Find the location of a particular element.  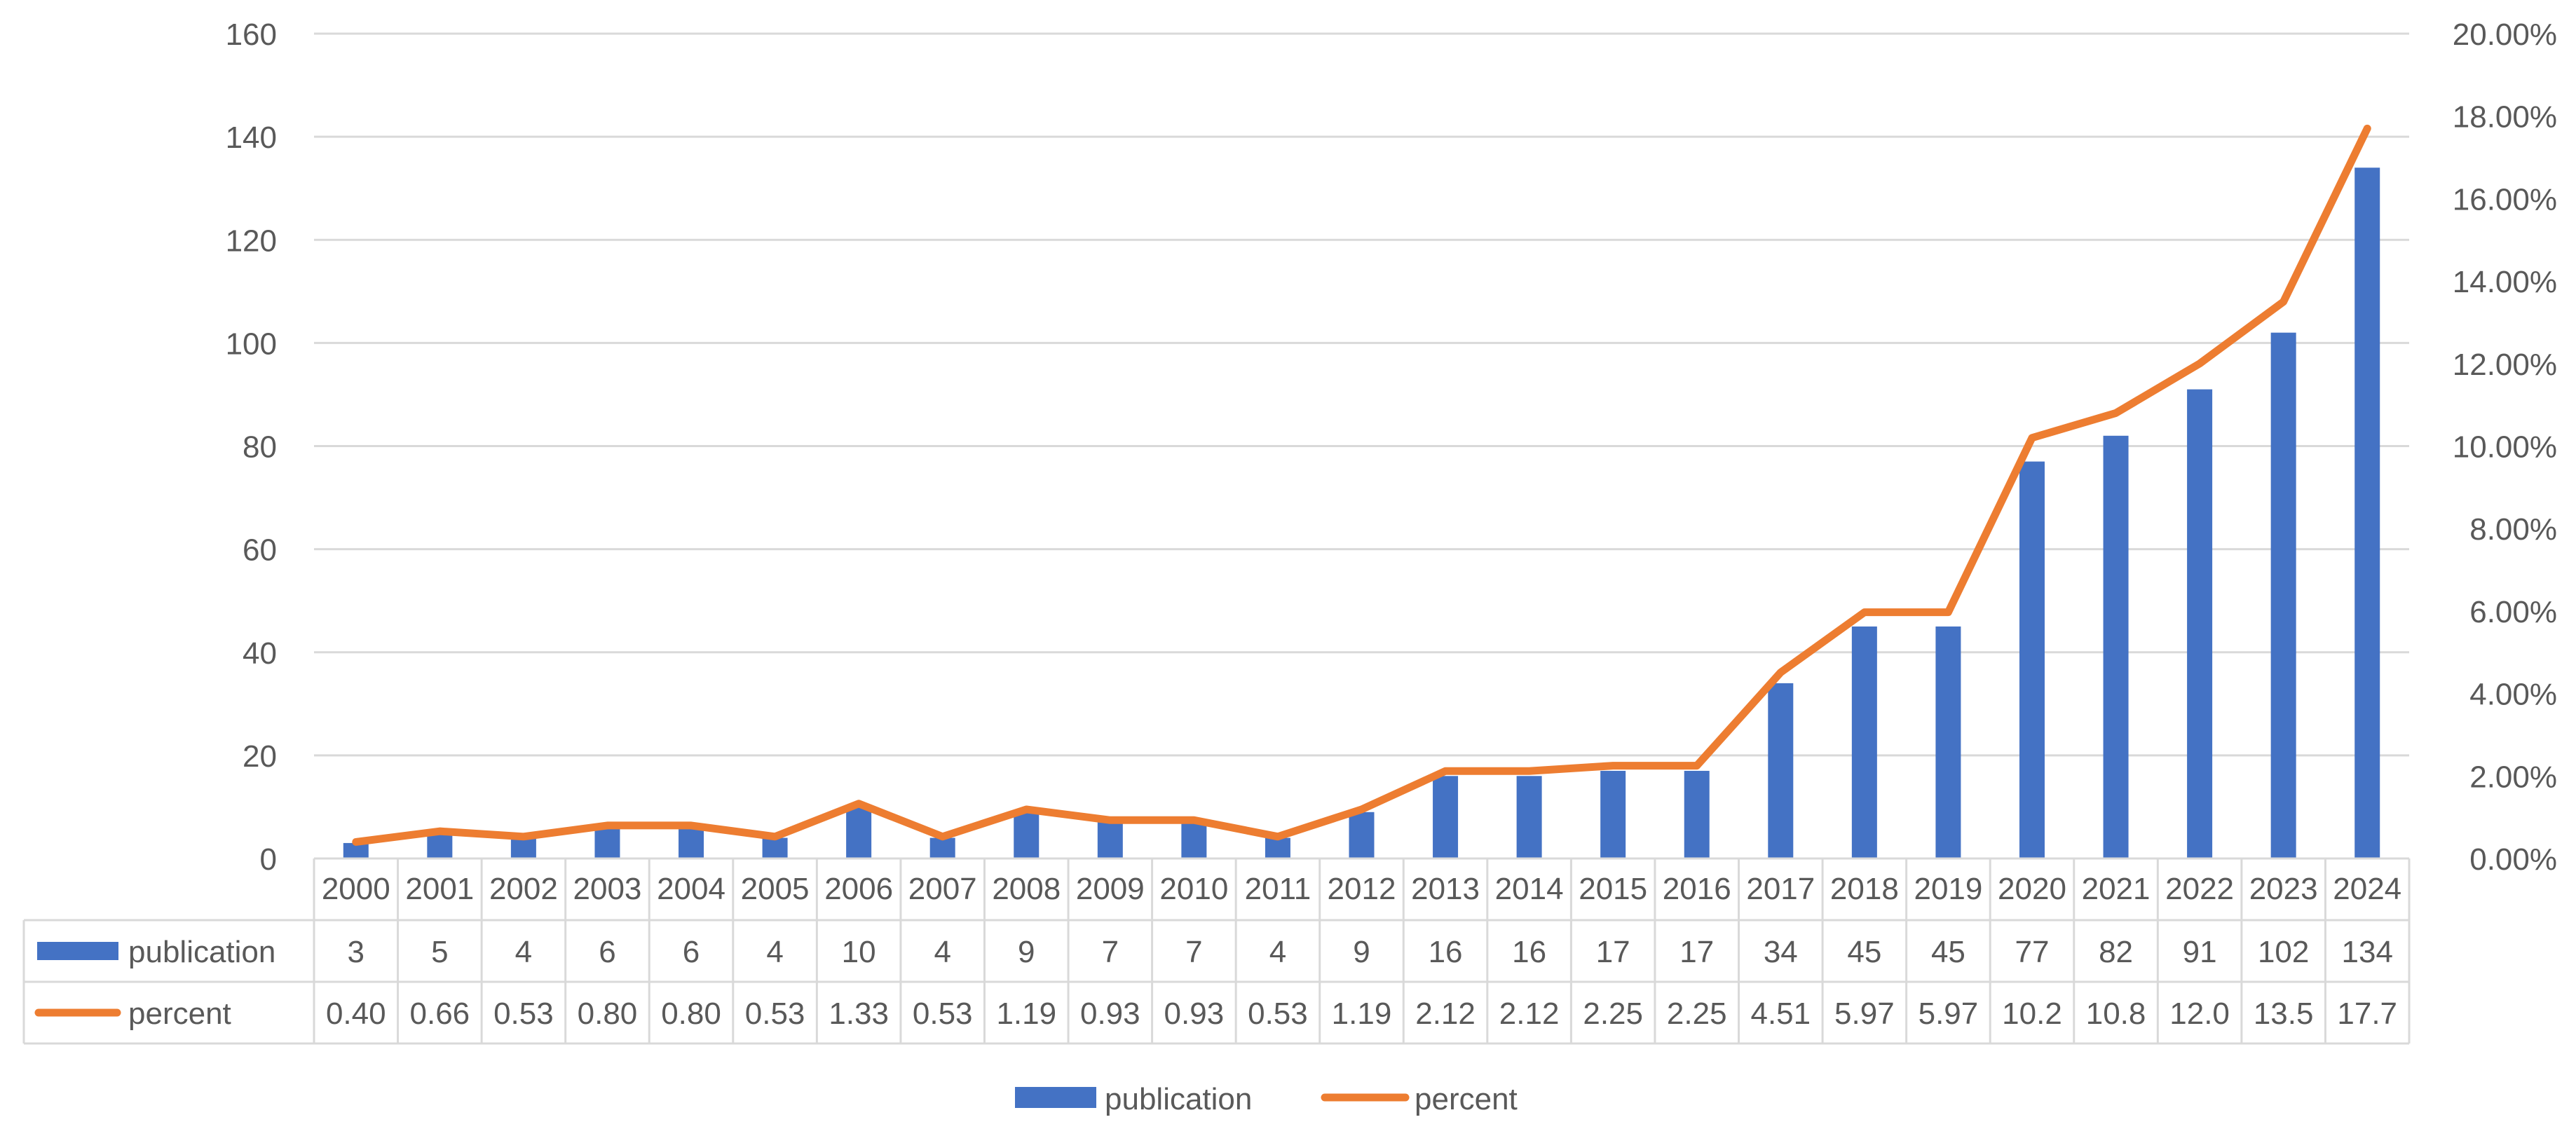

right-y-tick-label: 10.00% is located at coordinates (2505, 447).